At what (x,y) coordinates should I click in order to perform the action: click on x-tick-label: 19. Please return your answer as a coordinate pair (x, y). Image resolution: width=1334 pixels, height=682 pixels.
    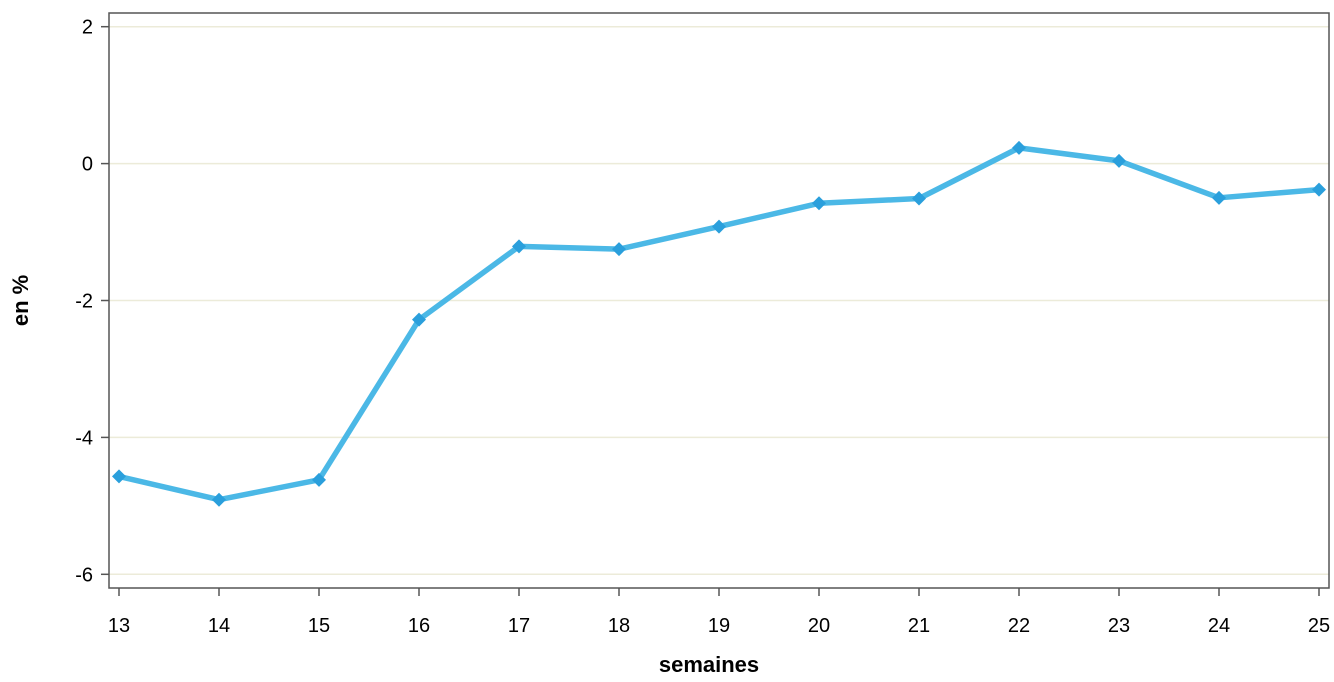
    Looking at the image, I should click on (719, 626).